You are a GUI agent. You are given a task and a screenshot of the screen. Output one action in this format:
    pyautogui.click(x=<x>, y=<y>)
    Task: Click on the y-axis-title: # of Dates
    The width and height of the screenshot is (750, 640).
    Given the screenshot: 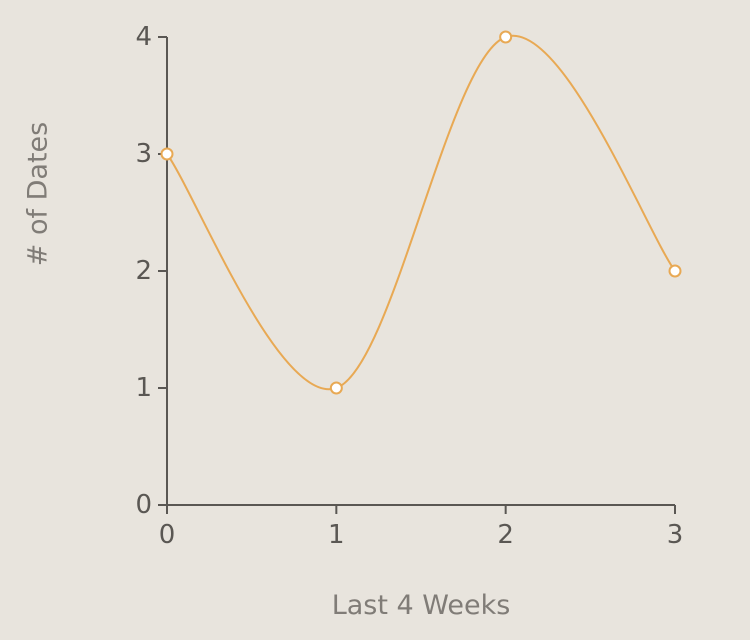 What is the action you would take?
    pyautogui.click(x=38, y=194)
    